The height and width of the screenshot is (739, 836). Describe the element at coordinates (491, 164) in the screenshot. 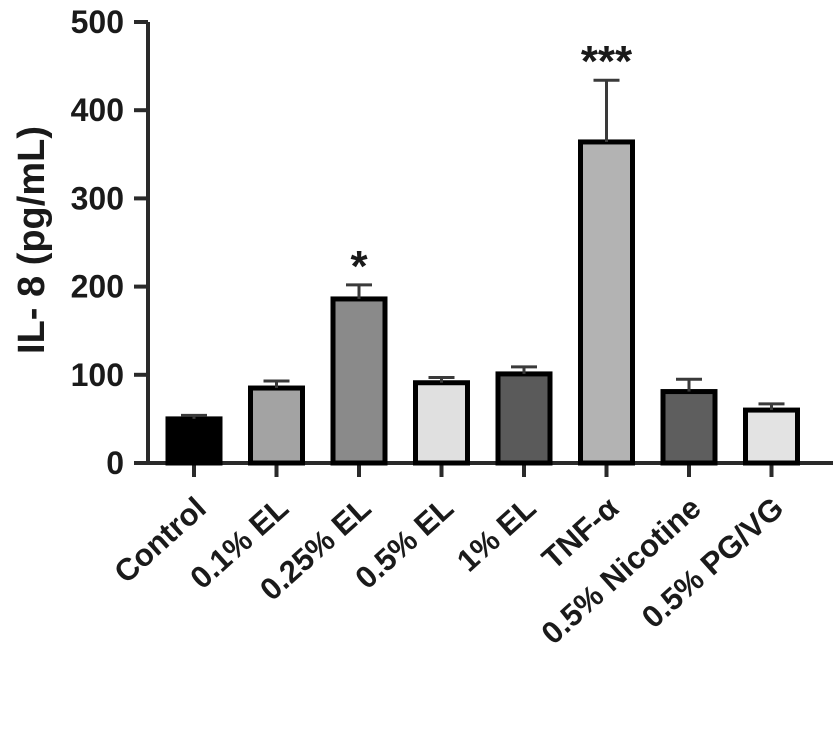

I see `significance-marks: ****` at that location.